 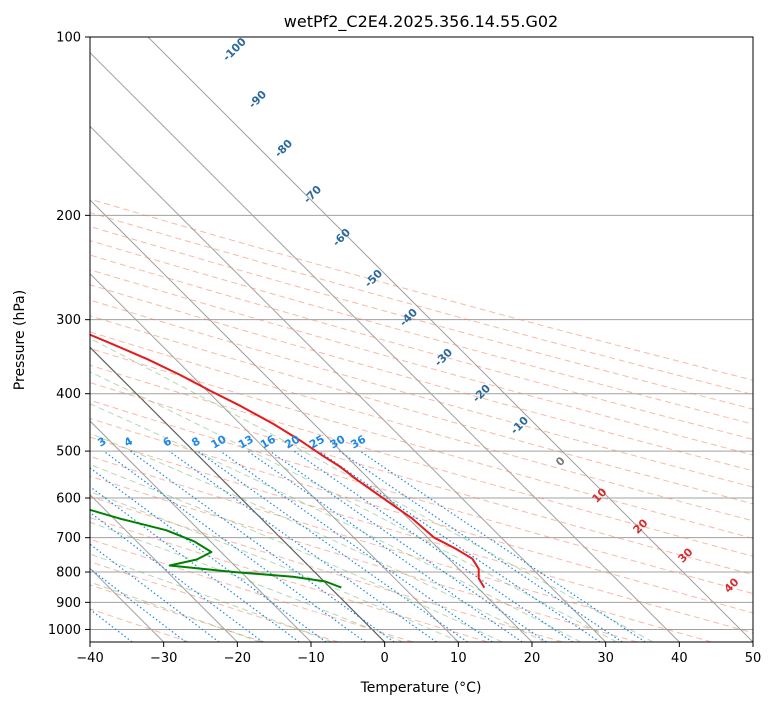 I want to click on y-tick-label: 500, so click(x=68, y=452).